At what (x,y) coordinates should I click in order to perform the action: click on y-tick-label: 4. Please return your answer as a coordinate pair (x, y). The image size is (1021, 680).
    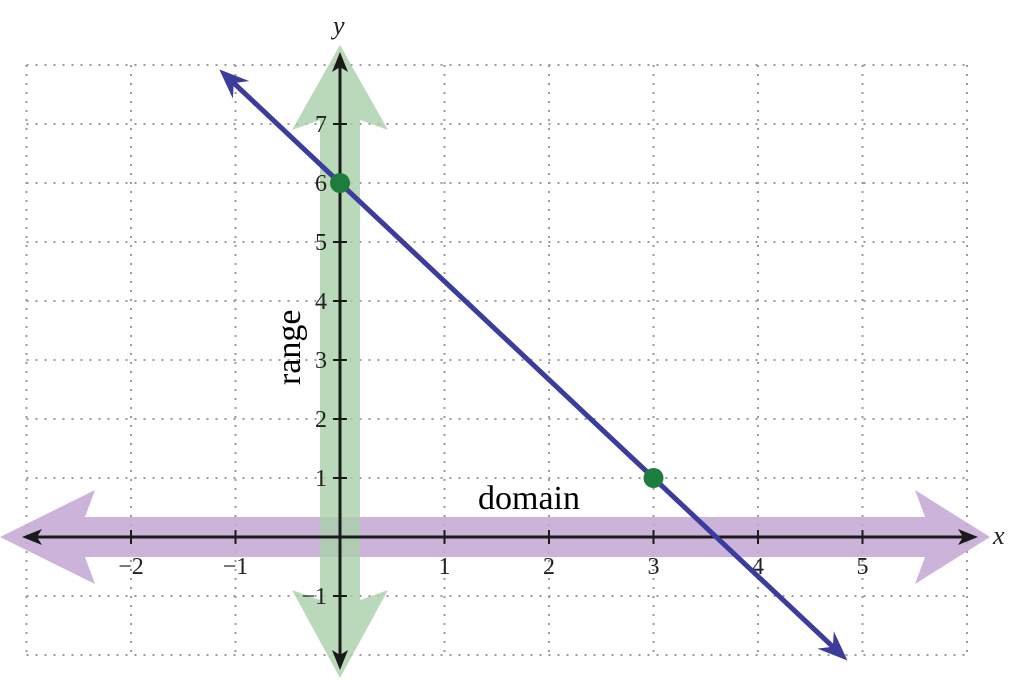
    Looking at the image, I should click on (321, 302).